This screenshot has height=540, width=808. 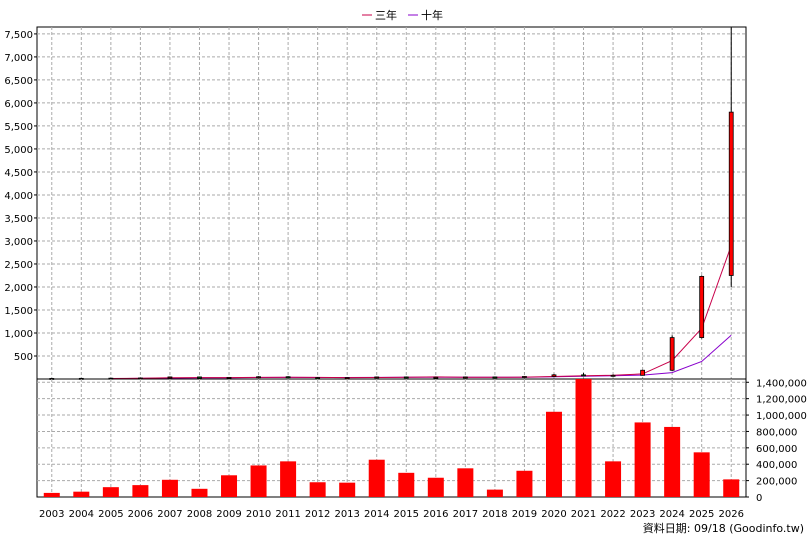 I want to click on x-tick-label: 2024, so click(x=671, y=514).